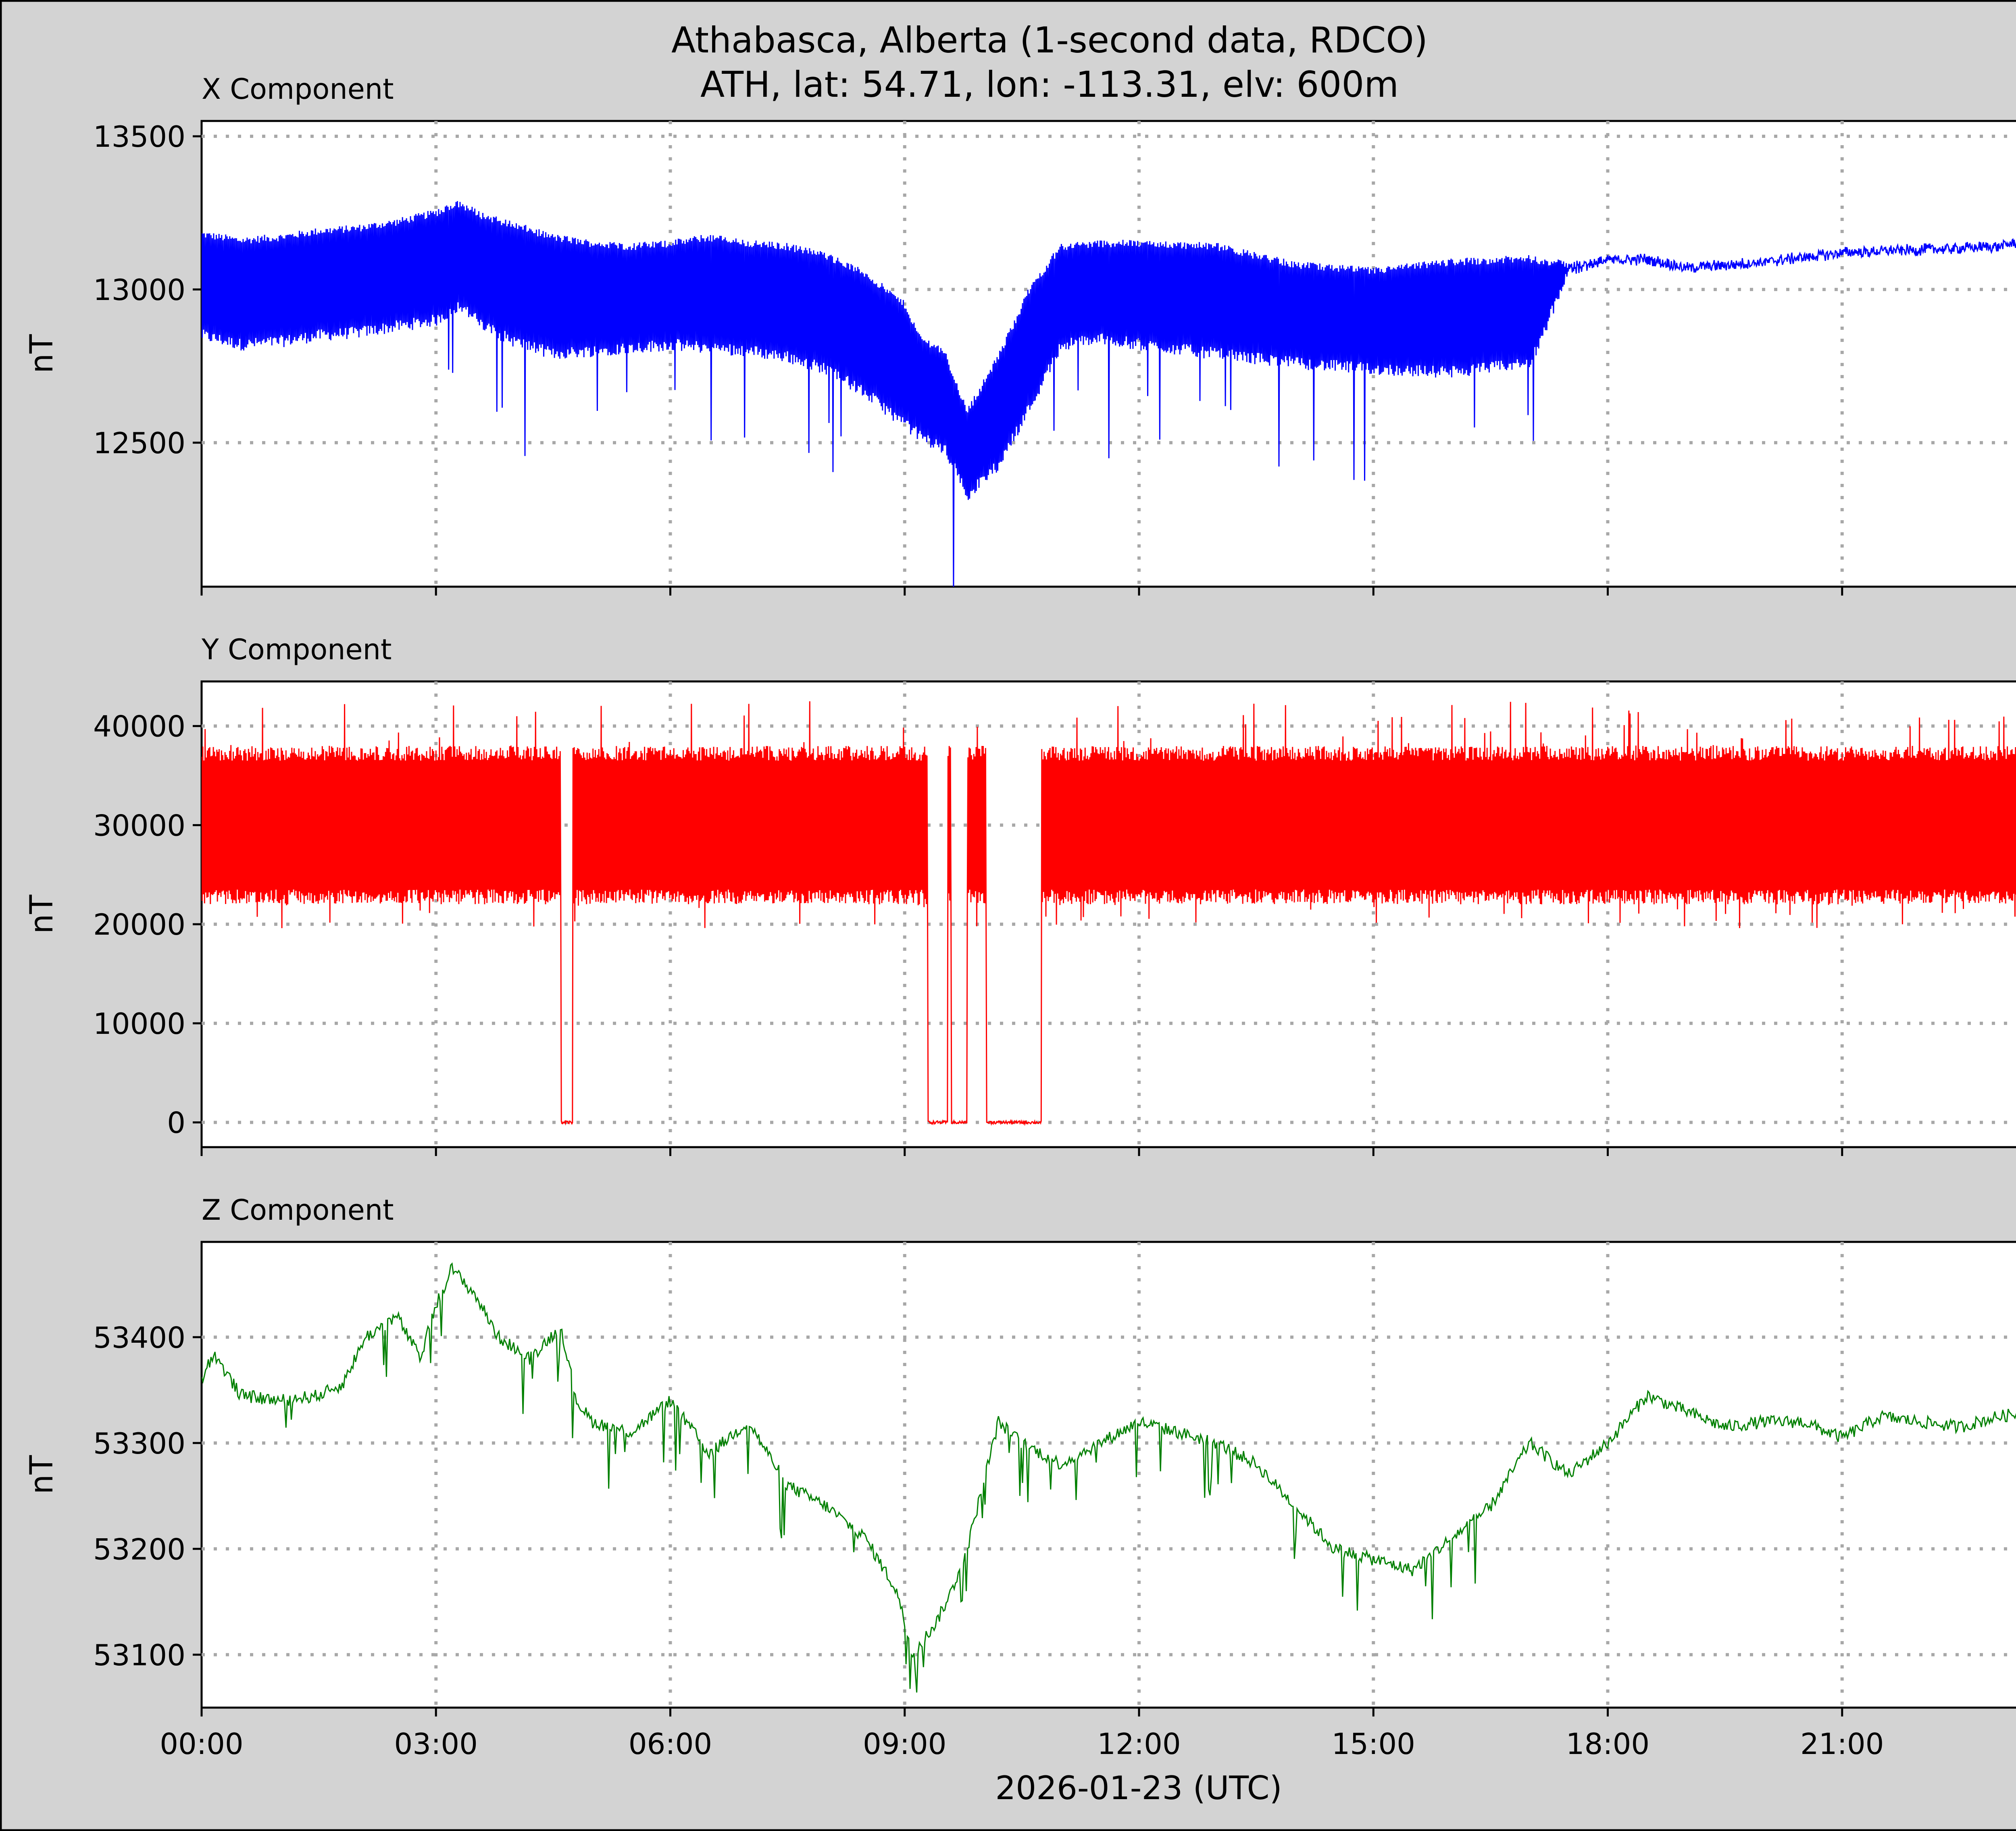  What do you see at coordinates (176, 1123) in the screenshot?
I see `y-tick-label: 0` at bounding box center [176, 1123].